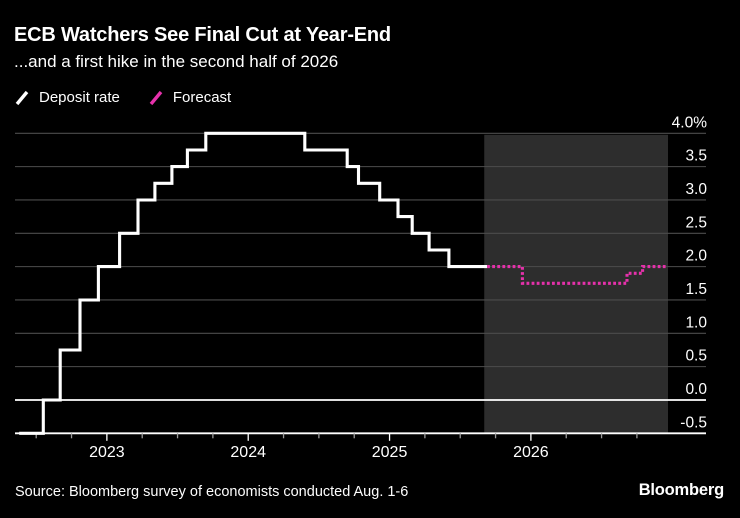 This screenshot has width=740, height=518. I want to click on legend: Deposit rate Forecast, so click(122, 97).